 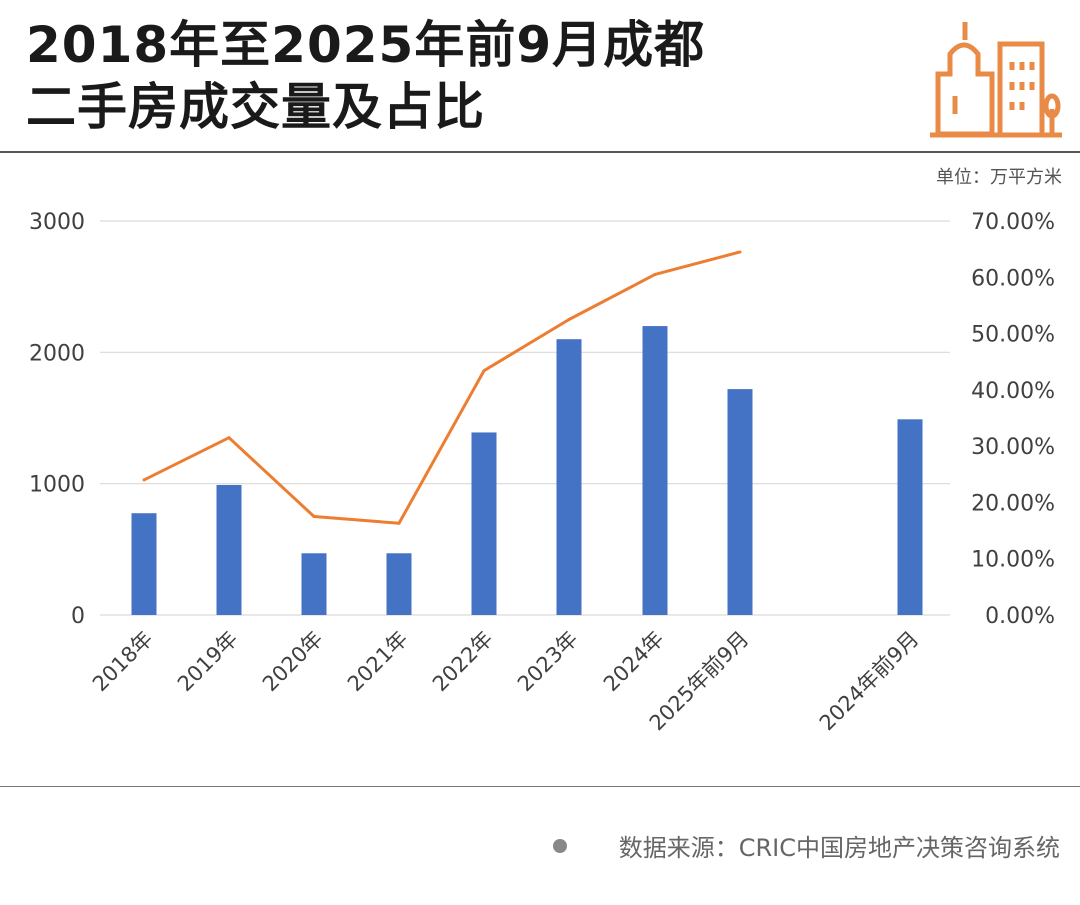 What do you see at coordinates (365, 76) in the screenshot?
I see `chart-title: 2018年至2025年前9月成都 二手房成交量及占比` at bounding box center [365, 76].